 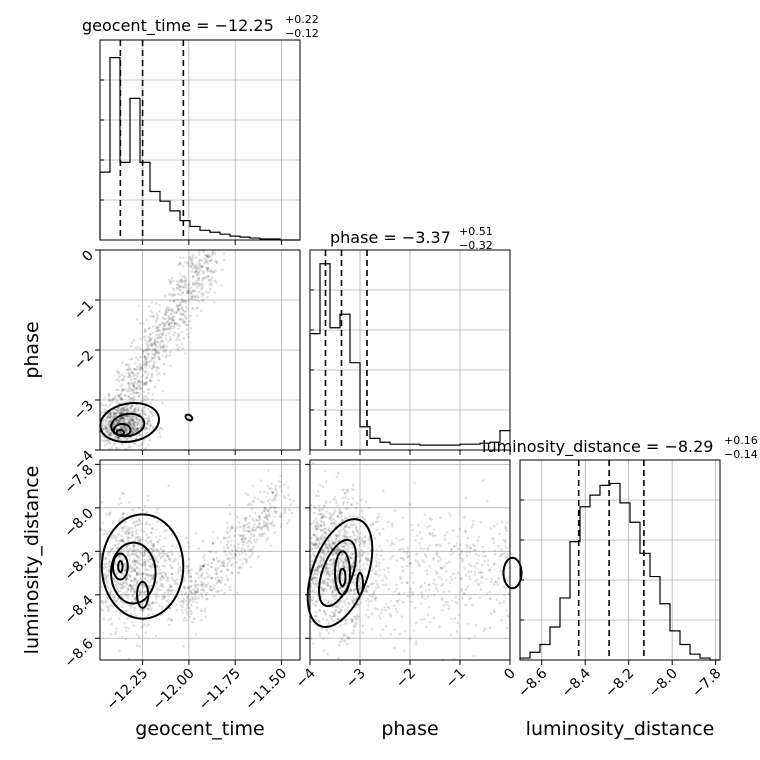 What do you see at coordinates (410, 350) in the screenshot?
I see `marginal-phase-panel` at bounding box center [410, 350].